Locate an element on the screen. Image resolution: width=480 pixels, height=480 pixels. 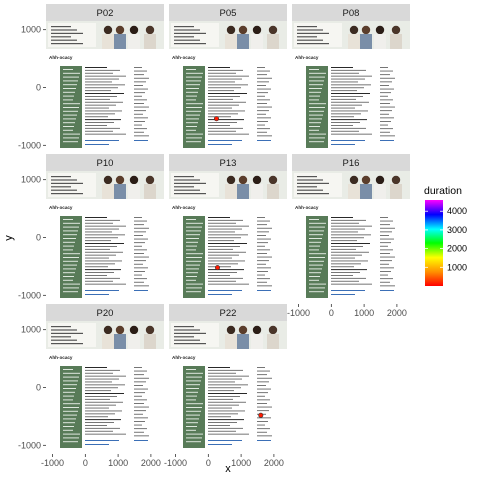
panel-p20: P20 Ahh·ocacy is located at coordinates (105, 376).